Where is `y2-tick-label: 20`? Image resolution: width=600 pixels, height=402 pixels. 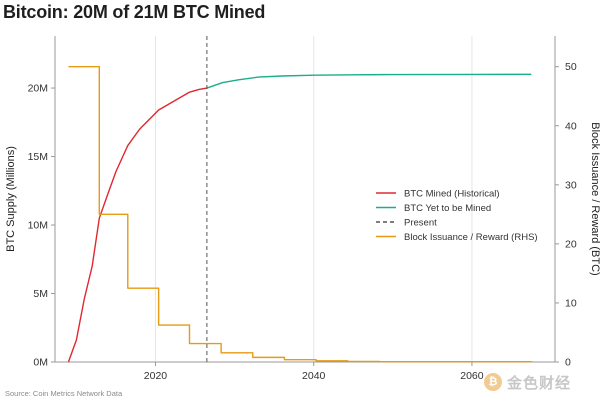
y2-tick-label: 20 is located at coordinates (571, 244).